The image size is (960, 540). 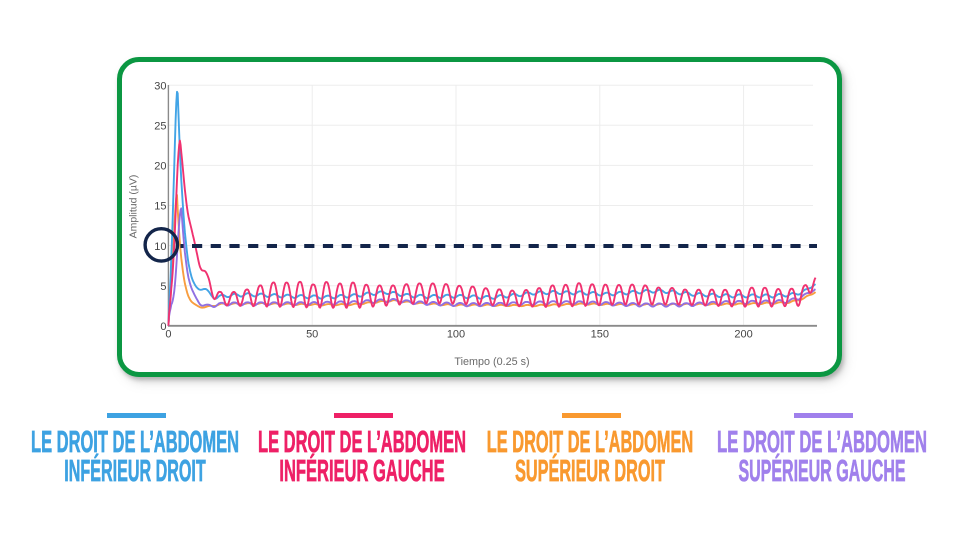 What do you see at coordinates (163, 287) in the screenshot?
I see `svg-text: 5` at bounding box center [163, 287].